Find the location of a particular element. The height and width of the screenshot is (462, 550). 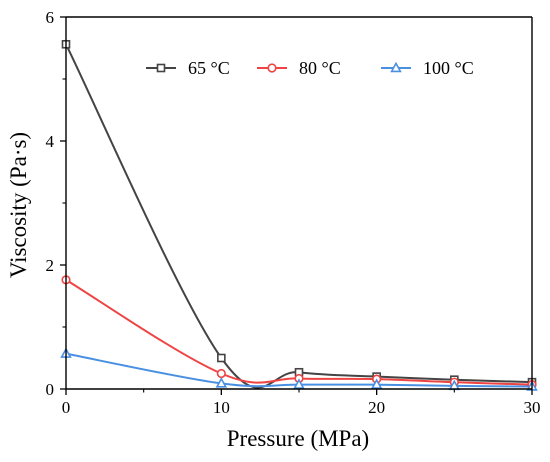

legend-label-2: 80 °C is located at coordinates (320, 68).